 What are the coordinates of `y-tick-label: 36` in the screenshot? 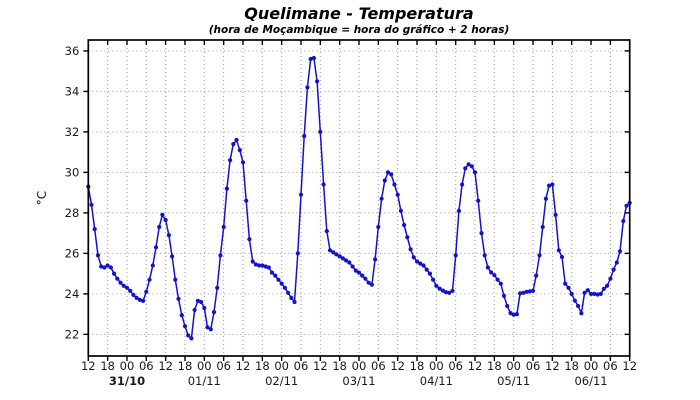 It's located at (72, 51).